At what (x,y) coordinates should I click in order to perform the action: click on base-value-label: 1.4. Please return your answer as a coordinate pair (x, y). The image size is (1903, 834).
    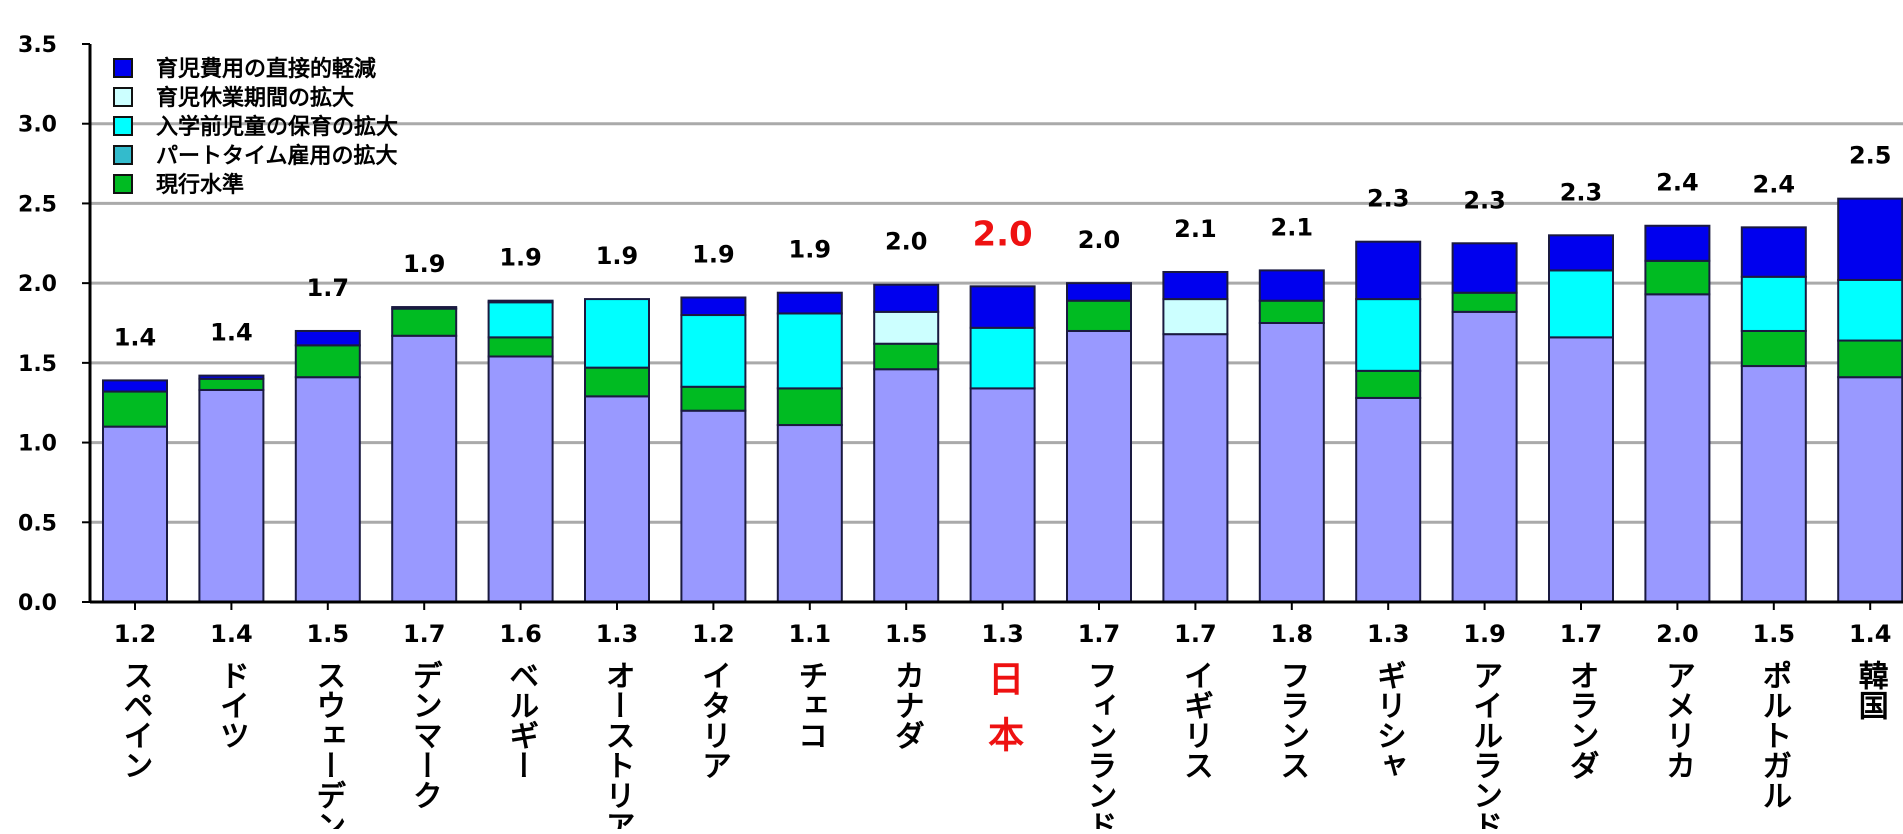
    Looking at the image, I should click on (231, 634).